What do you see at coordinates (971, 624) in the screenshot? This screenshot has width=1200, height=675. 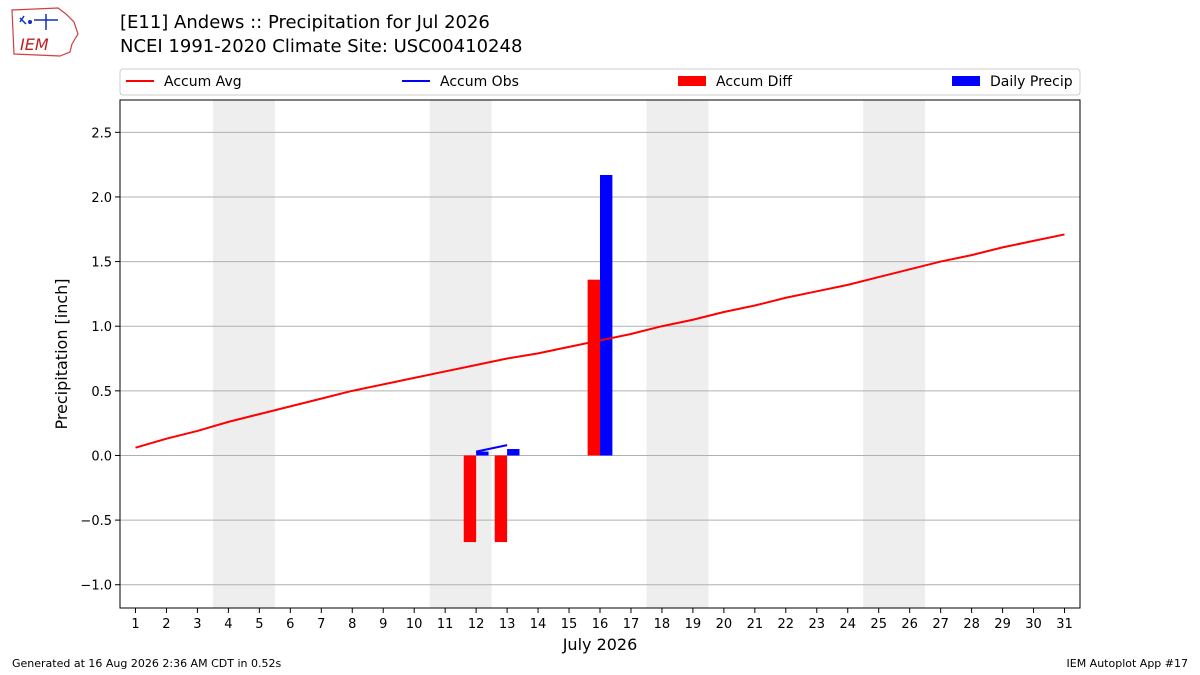 I see `x-tick-label: 28` at bounding box center [971, 624].